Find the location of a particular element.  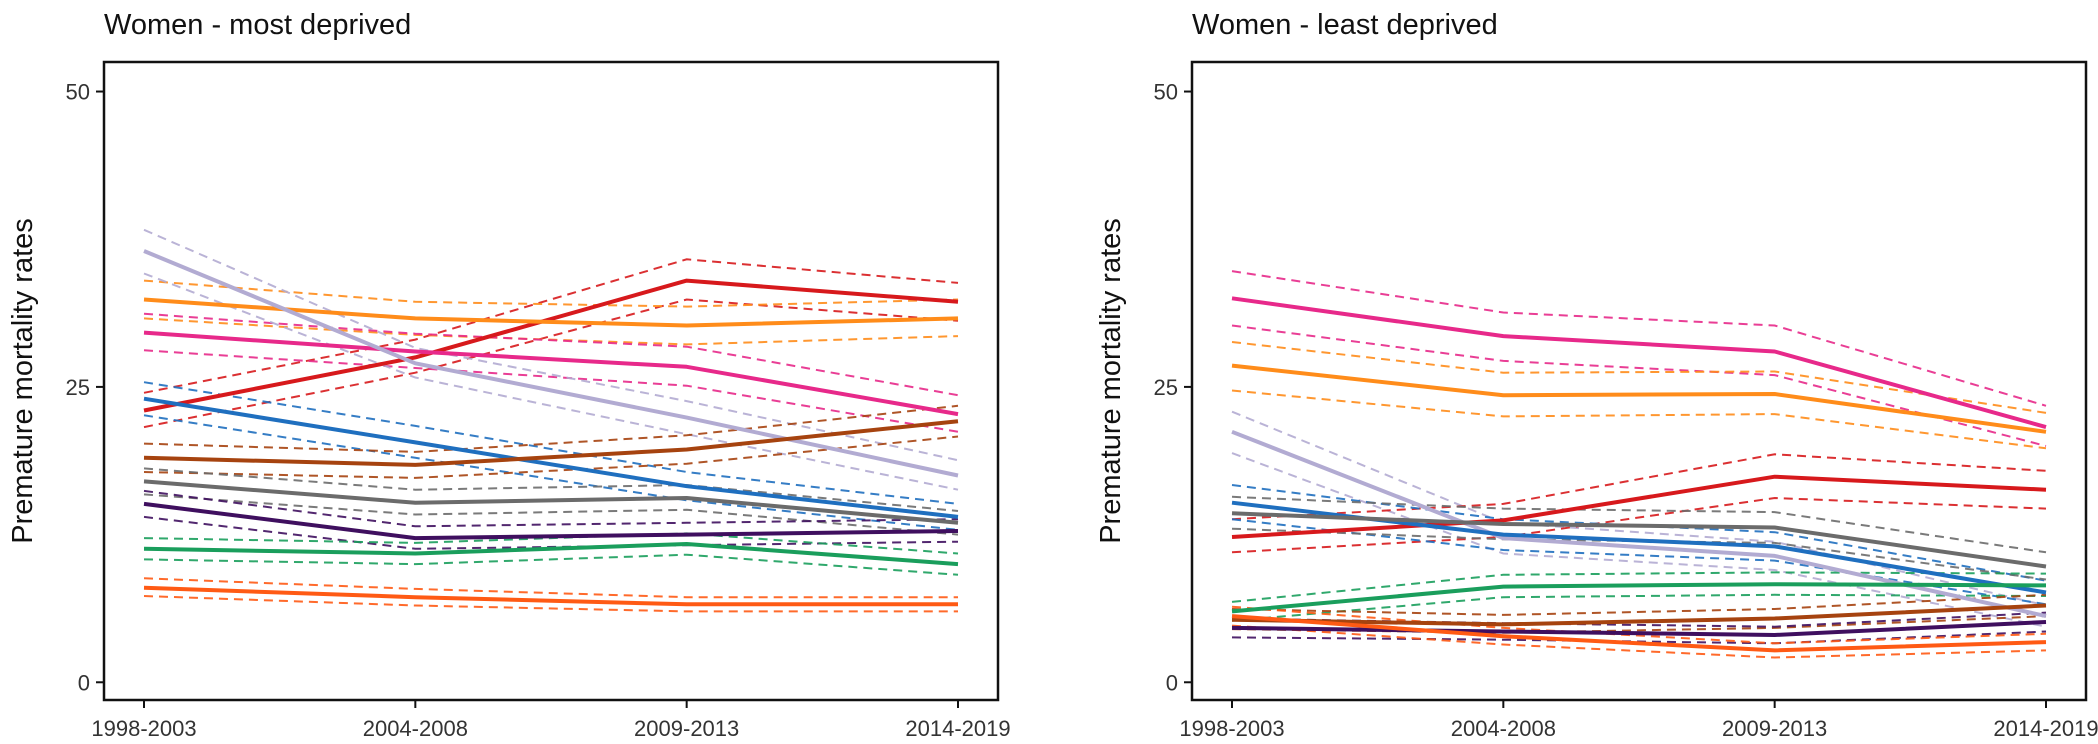

series-5-lower-bound is located at coordinates (551, 472).